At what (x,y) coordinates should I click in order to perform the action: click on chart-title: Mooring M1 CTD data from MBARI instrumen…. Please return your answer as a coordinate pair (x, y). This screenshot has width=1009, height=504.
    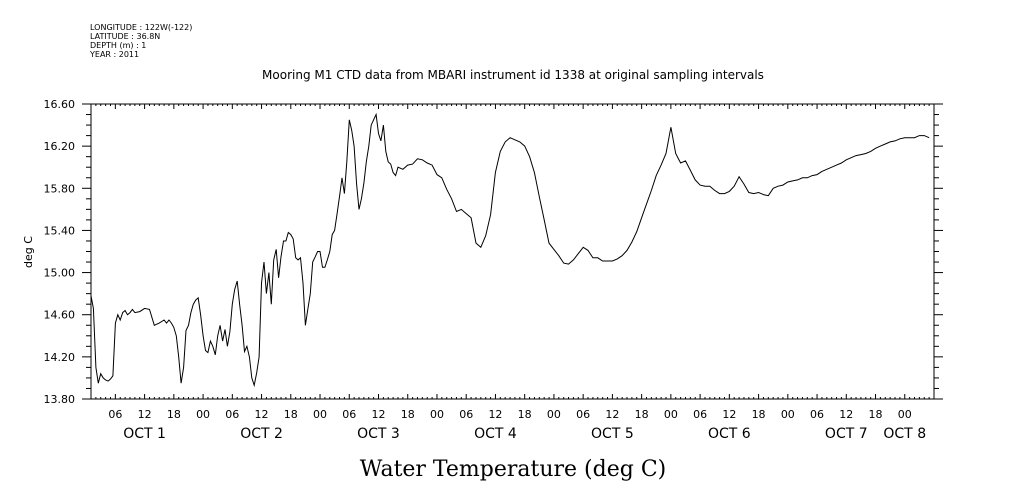
    Looking at the image, I should click on (513, 75).